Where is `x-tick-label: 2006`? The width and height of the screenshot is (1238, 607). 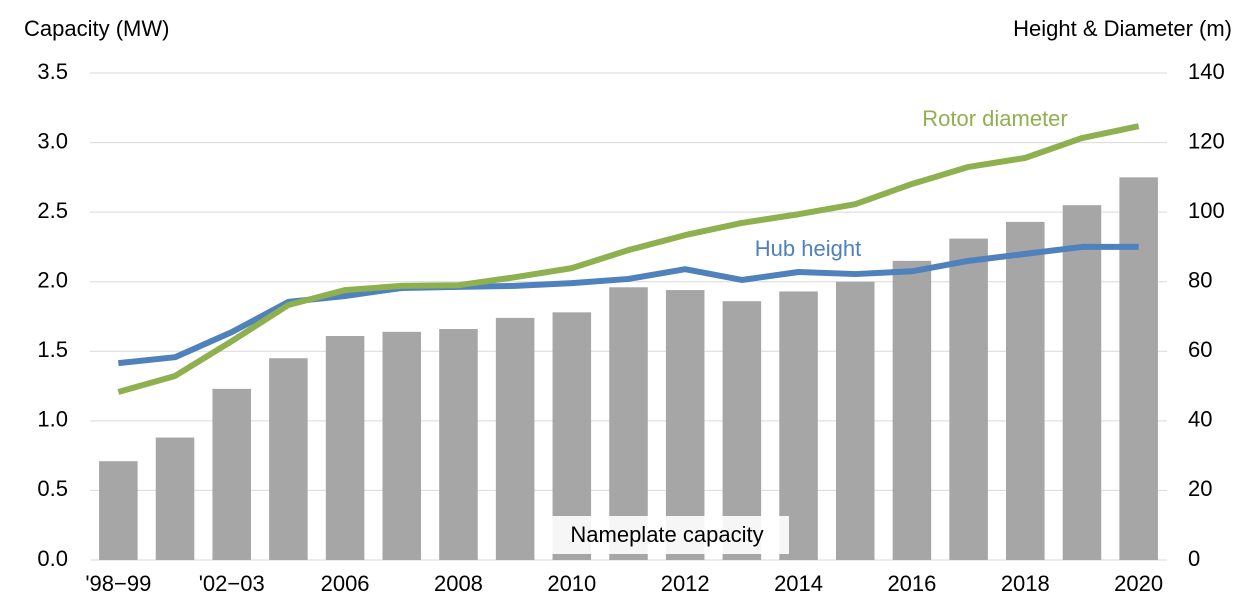
x-tick-label: 2006 is located at coordinates (345, 583).